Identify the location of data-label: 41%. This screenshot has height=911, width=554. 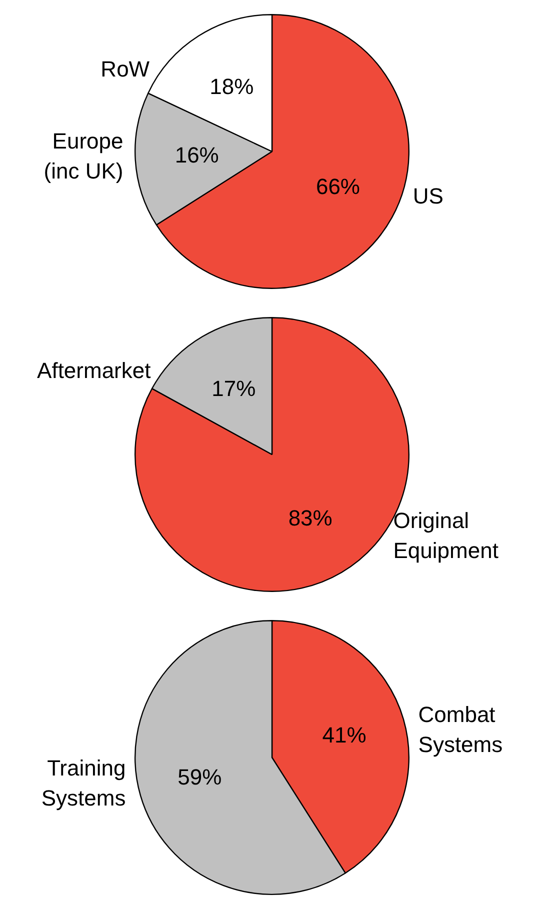
(344, 735).